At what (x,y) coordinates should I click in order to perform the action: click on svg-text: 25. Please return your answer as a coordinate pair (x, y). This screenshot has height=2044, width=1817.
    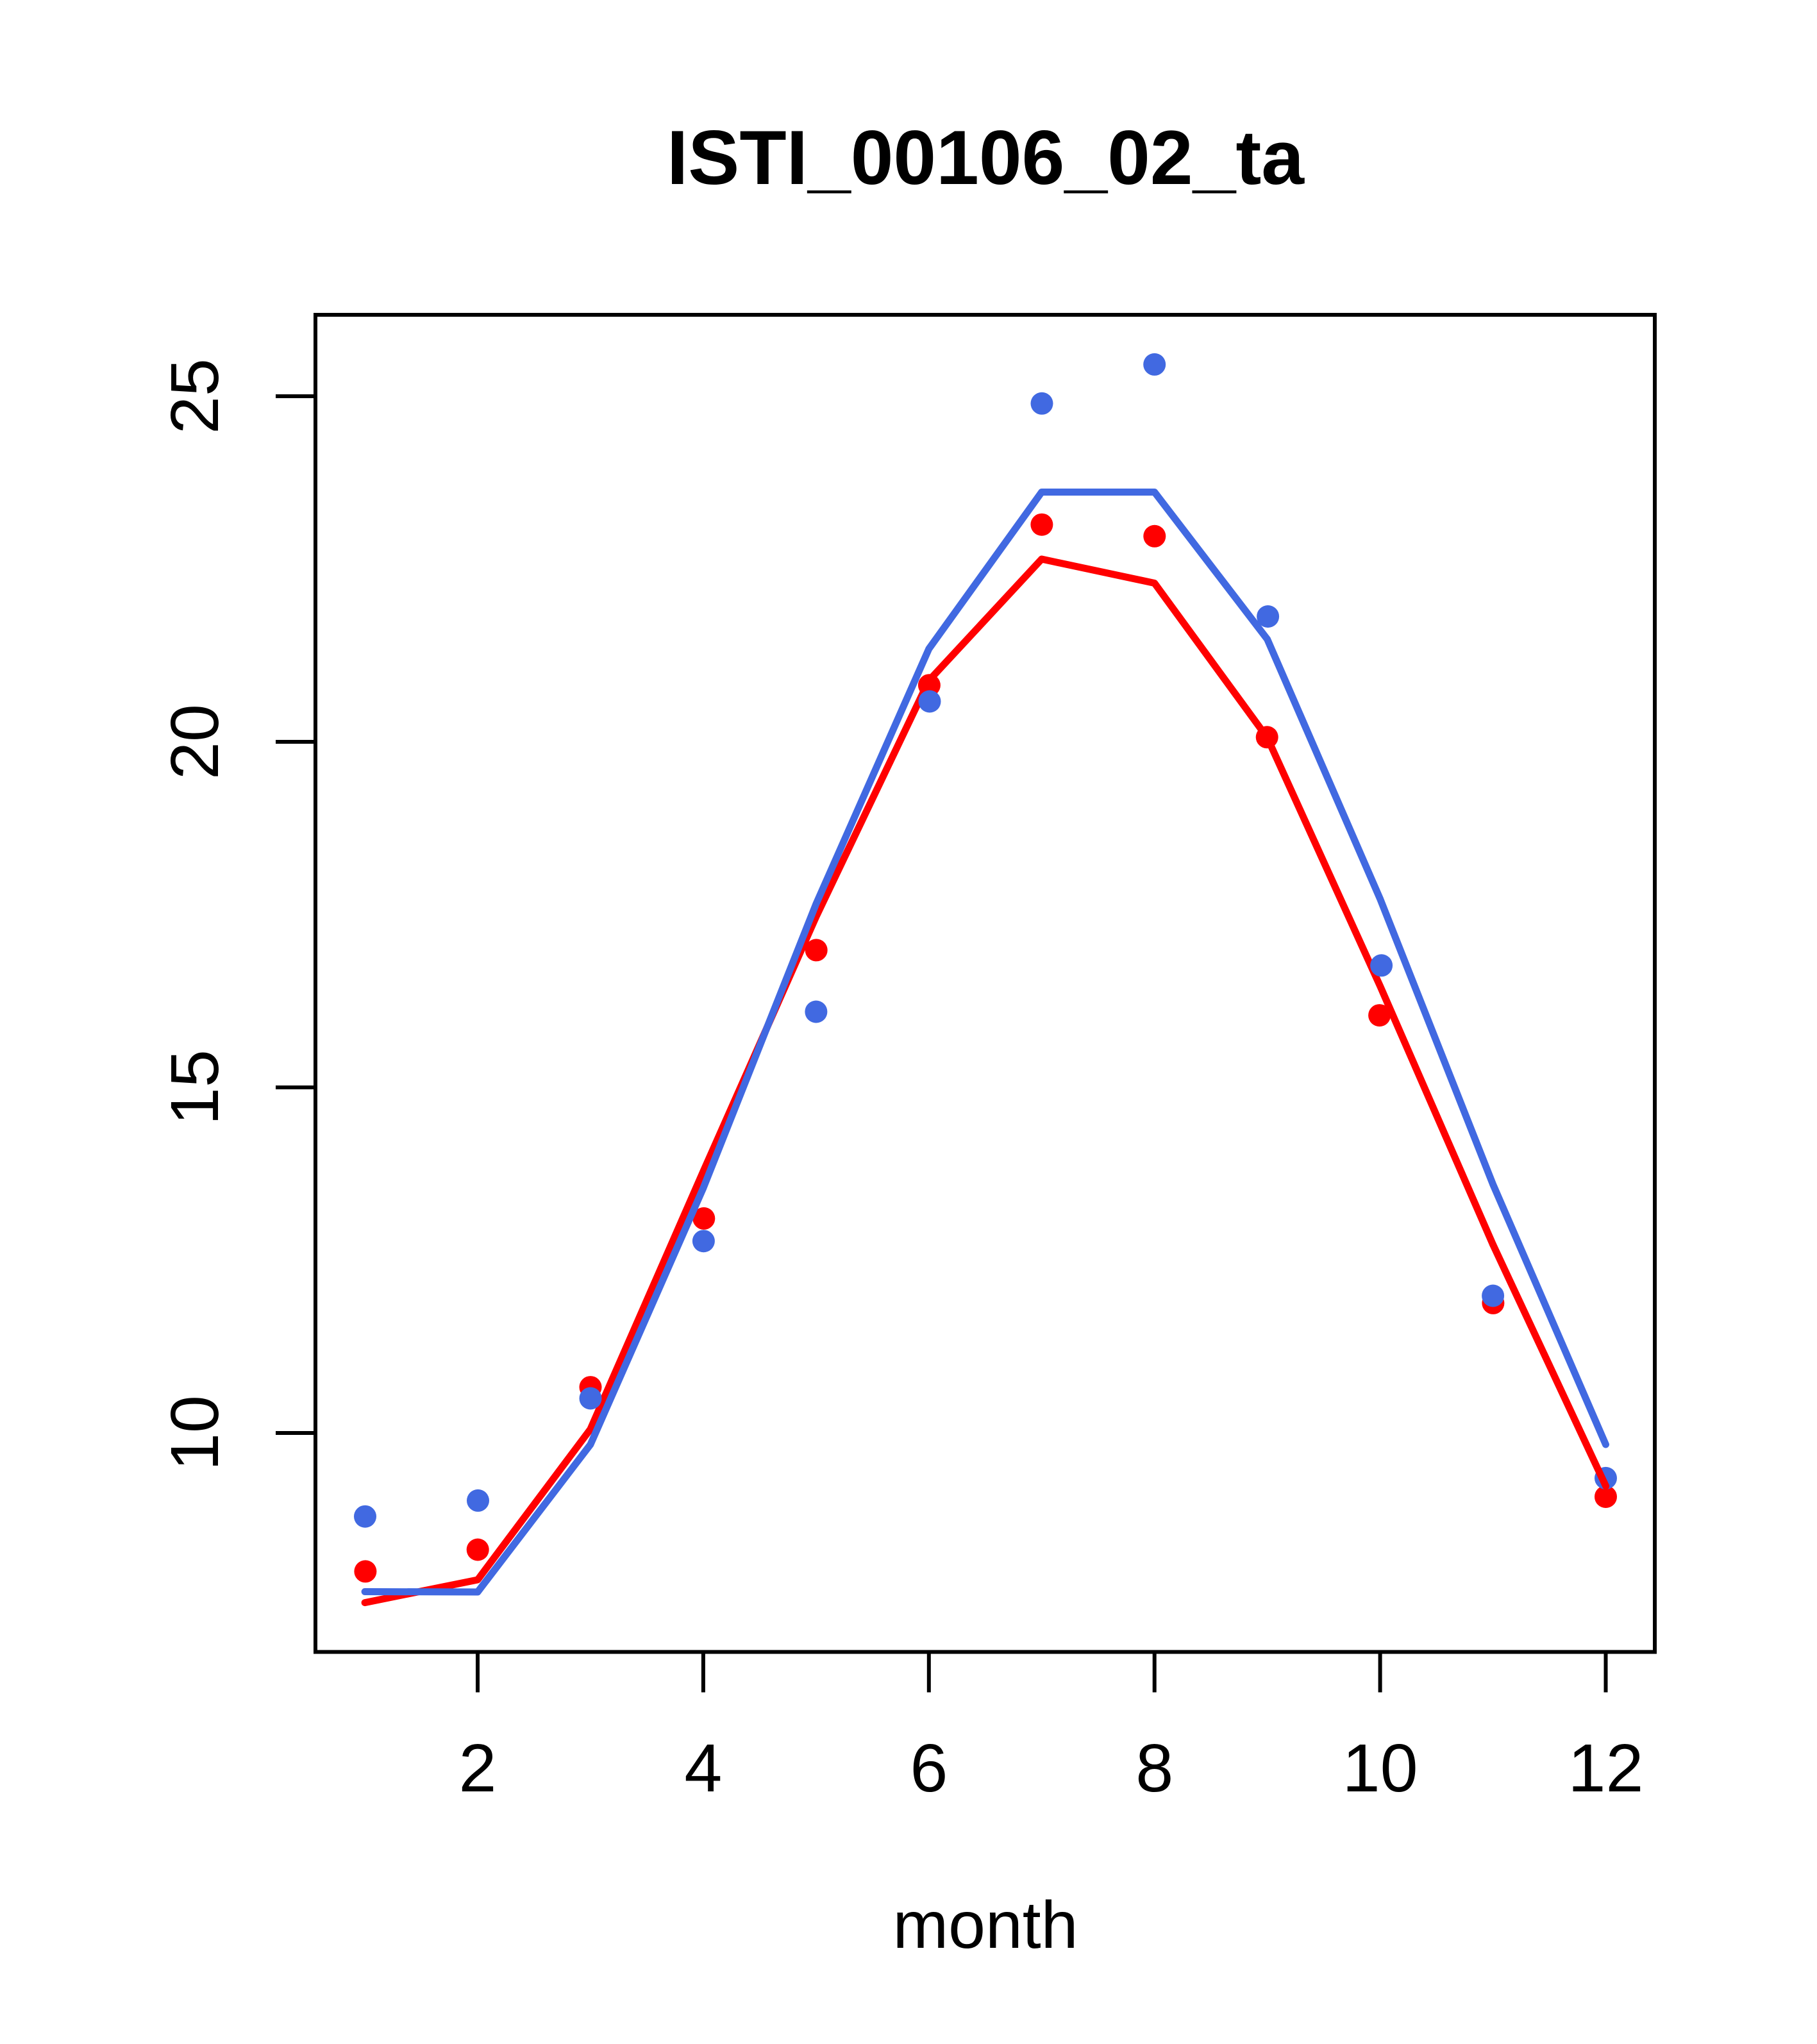
    Looking at the image, I should click on (195, 396).